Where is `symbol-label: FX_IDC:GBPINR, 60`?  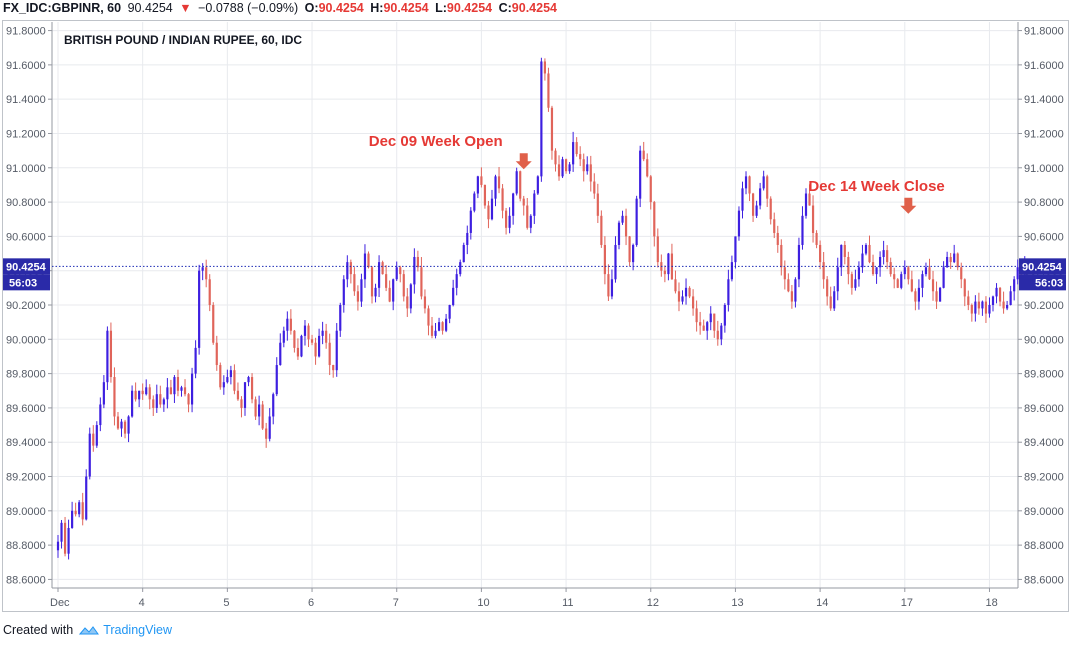 symbol-label: FX_IDC:GBPINR, 60 is located at coordinates (62, 8).